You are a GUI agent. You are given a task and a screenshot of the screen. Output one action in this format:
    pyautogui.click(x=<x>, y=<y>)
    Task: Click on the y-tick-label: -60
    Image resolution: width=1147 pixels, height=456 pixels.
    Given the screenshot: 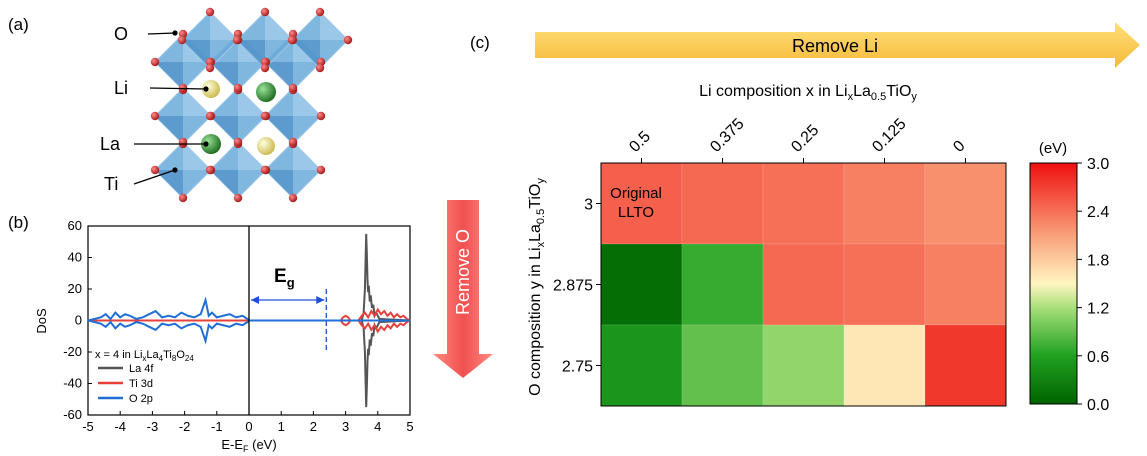 What is the action you would take?
    pyautogui.click(x=72, y=414)
    